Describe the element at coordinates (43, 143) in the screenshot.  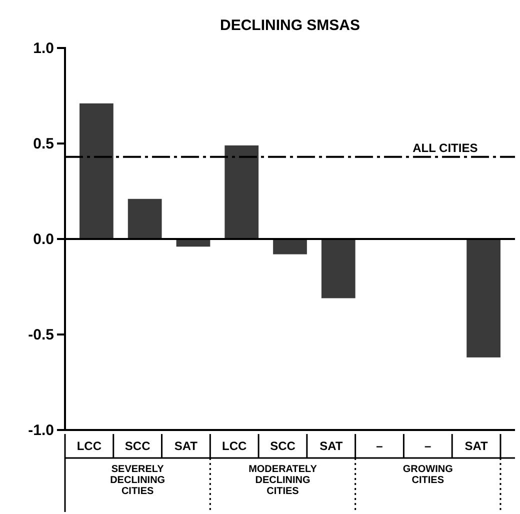
I see `y-tick-label: 0.5` at that location.